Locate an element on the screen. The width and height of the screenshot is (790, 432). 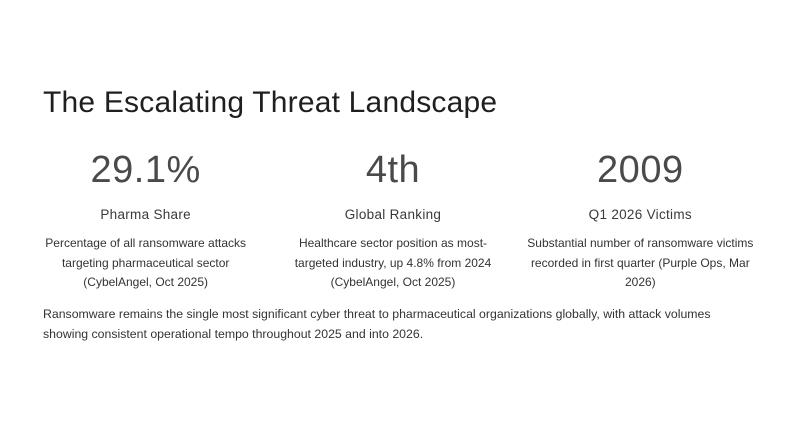
stat-label: Global Ranking is located at coordinates (393, 214).